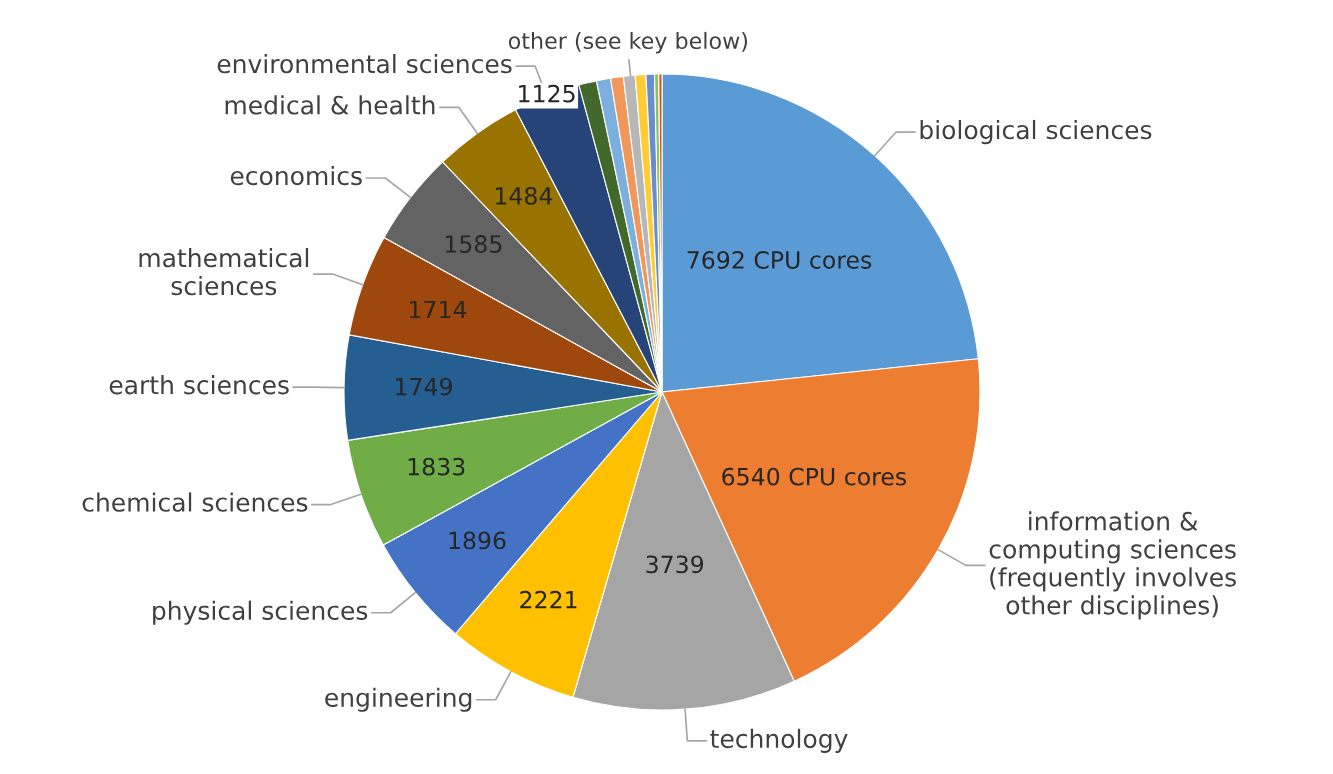 The width and height of the screenshot is (1333, 774). I want to click on slice-label: technology, so click(779, 740).